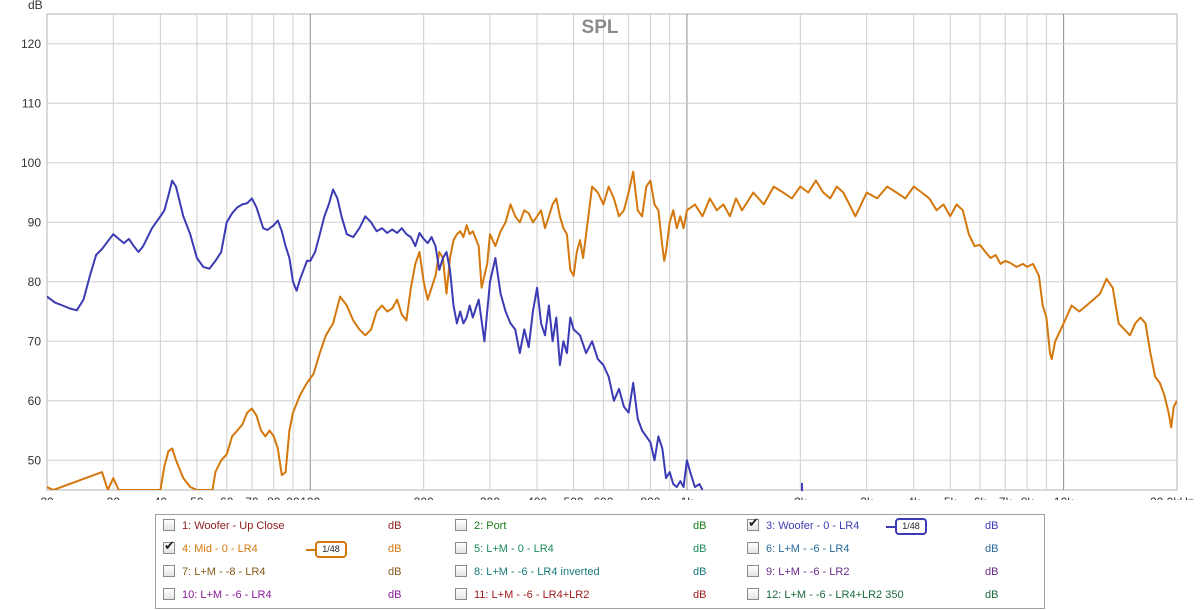 The image size is (1200, 610). What do you see at coordinates (1028, 497) in the screenshot?
I see `x-tick-label: 8k` at bounding box center [1028, 497].